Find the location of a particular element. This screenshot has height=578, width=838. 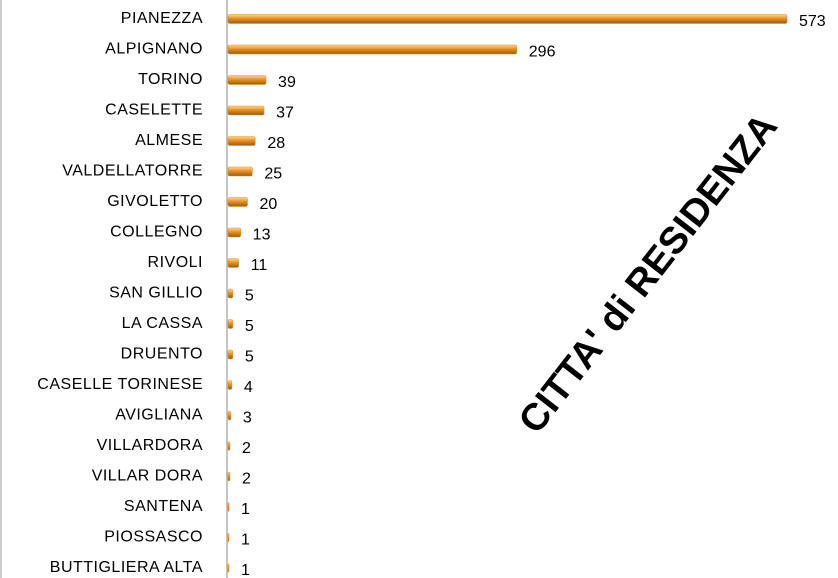

value-label: 573 is located at coordinates (812, 21).